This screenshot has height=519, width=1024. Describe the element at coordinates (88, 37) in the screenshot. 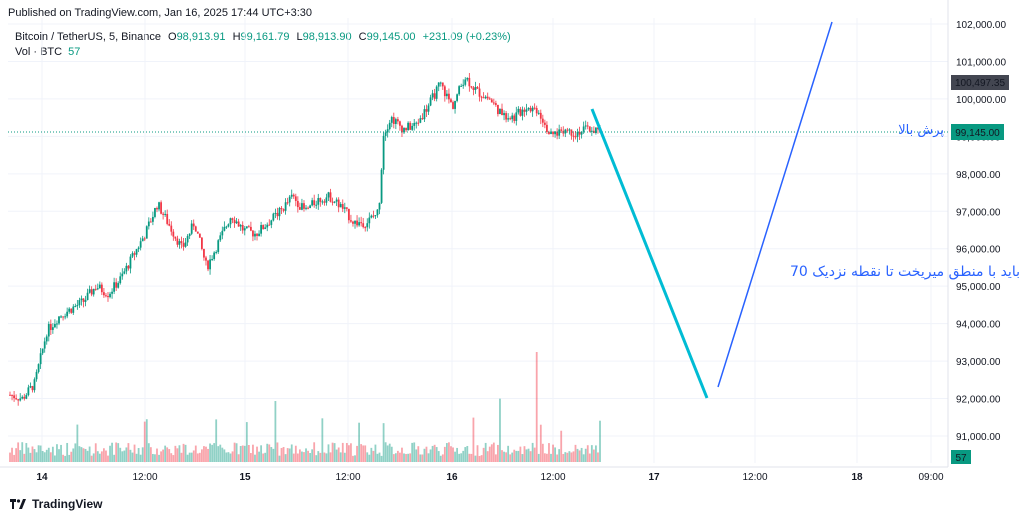

I see `symbol-name: Bitcoin / TetherUS, 5, Binance` at that location.